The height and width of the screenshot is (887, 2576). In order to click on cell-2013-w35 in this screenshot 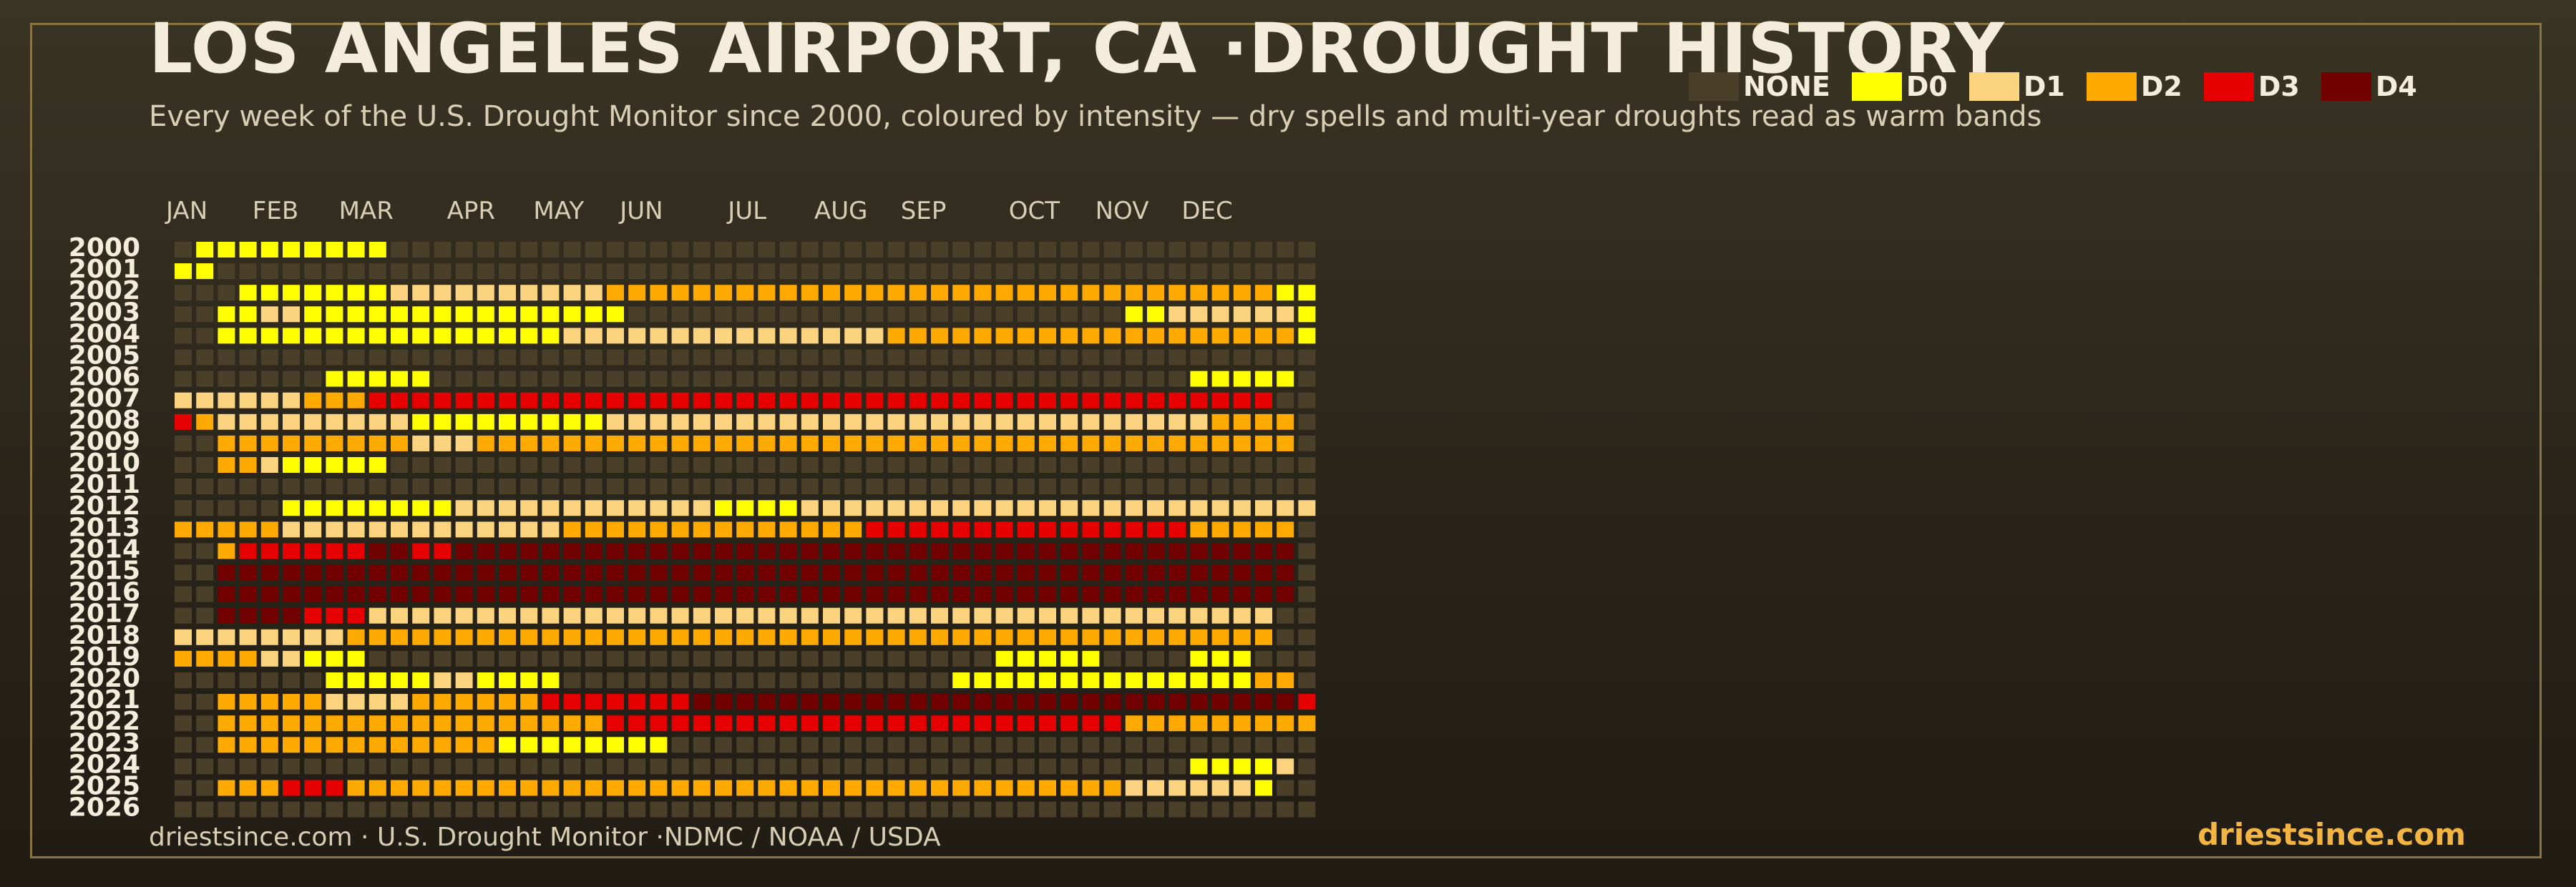, I will do `click(918, 529)`.